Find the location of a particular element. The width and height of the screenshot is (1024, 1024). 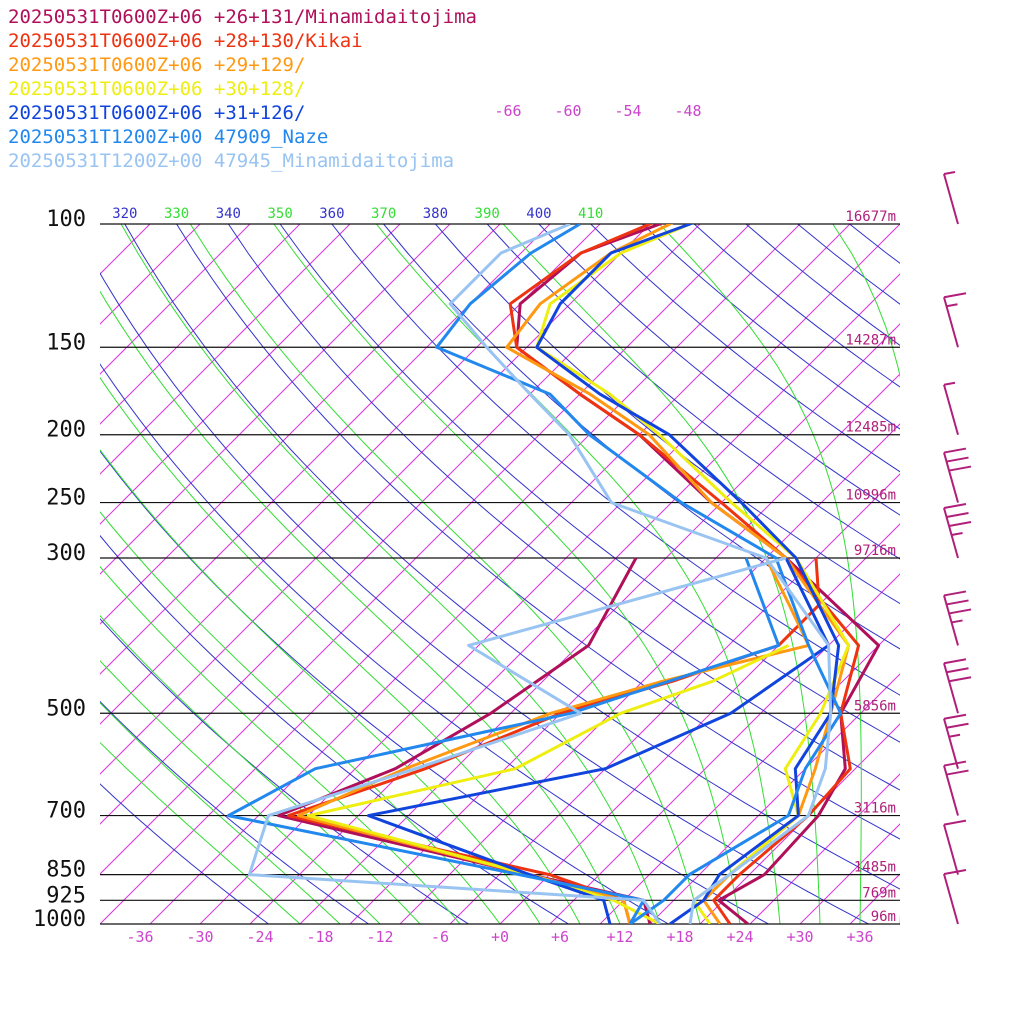

theta-label: 350 is located at coordinates (279, 214).